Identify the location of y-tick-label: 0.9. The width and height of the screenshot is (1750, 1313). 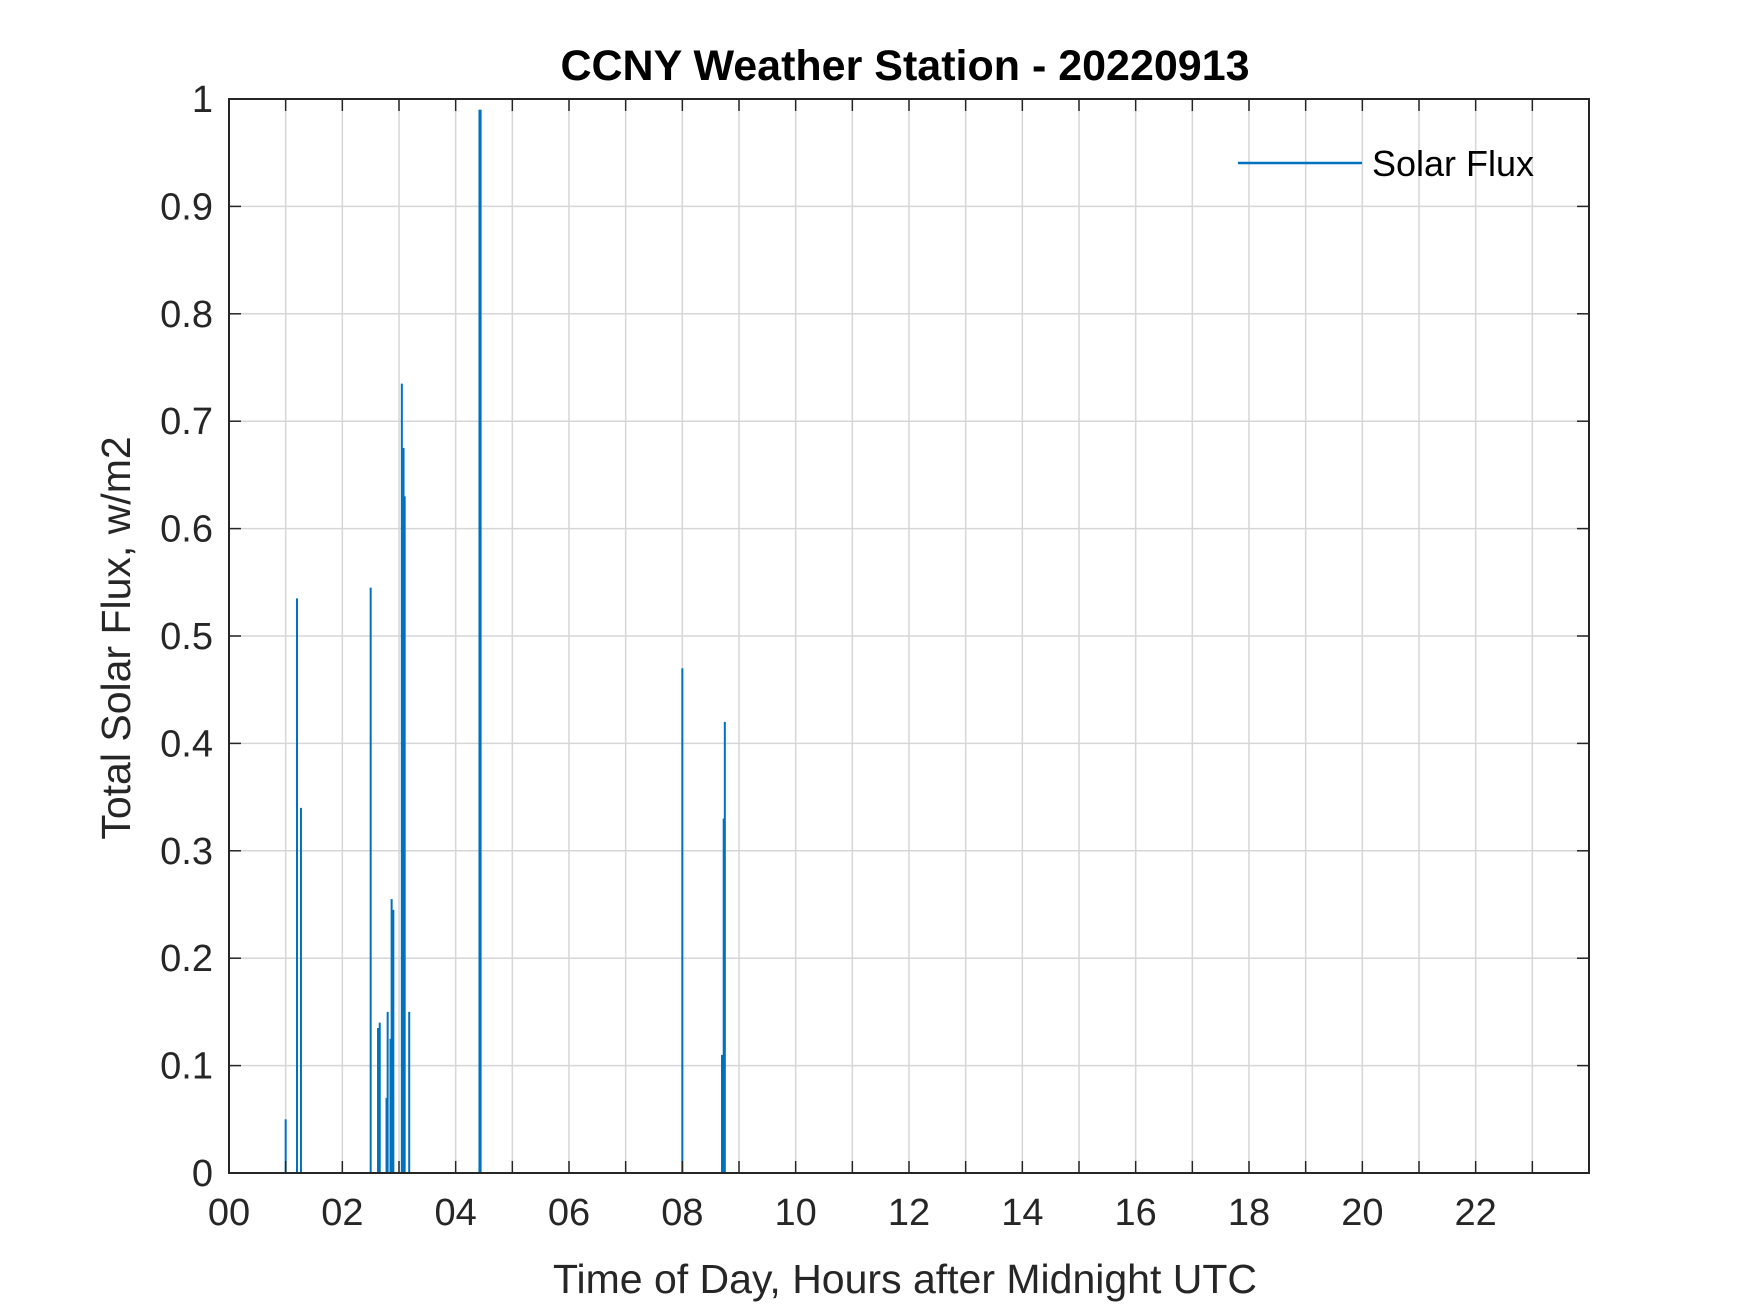
(186, 207).